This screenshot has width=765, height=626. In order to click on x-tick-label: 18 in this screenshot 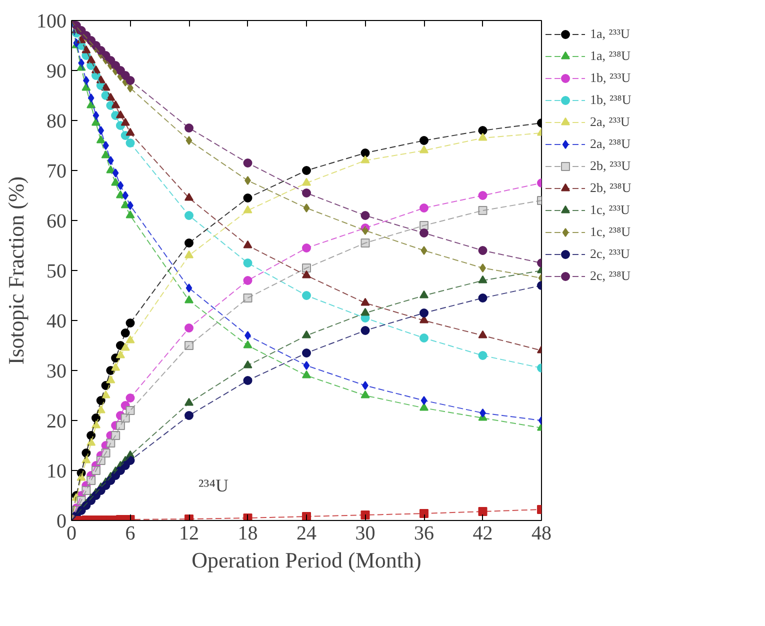, I will do `click(248, 533)`.